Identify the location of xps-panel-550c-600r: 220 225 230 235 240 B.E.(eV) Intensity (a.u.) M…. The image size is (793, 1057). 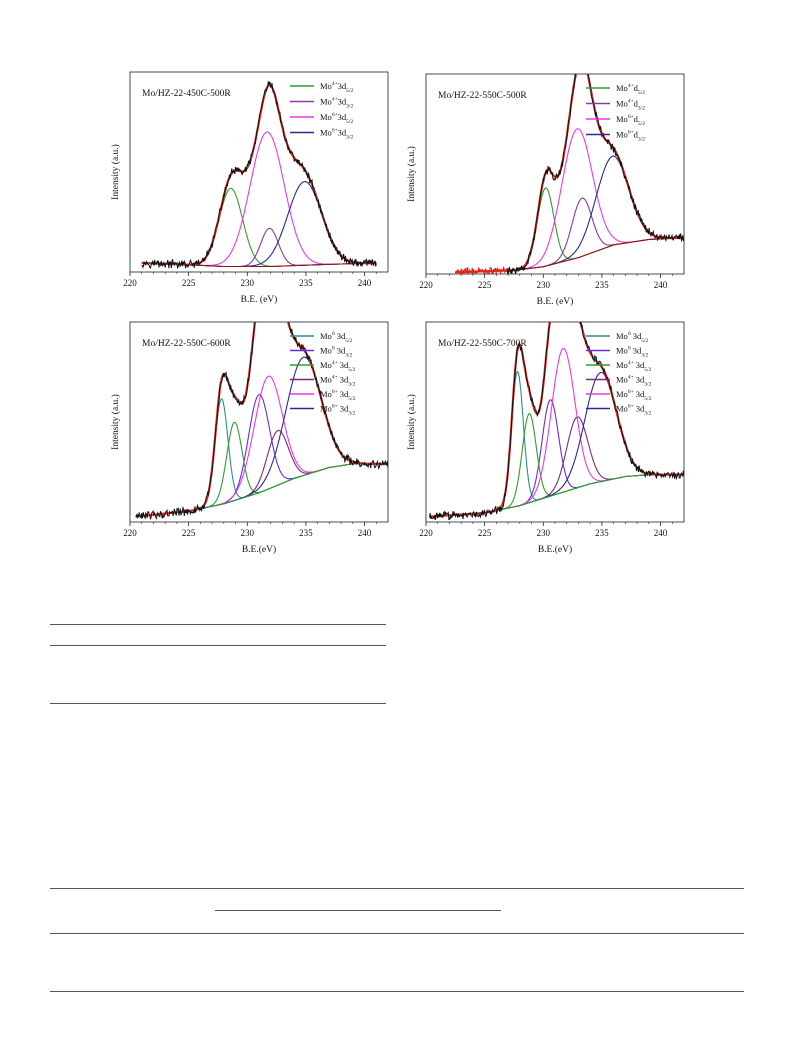
(245, 436).